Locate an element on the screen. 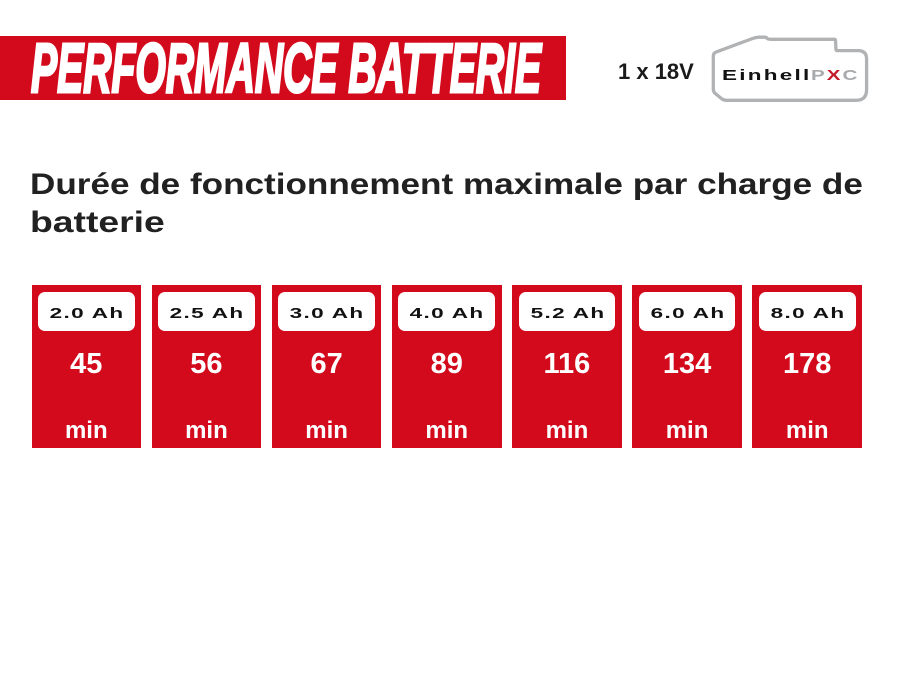 The width and height of the screenshot is (900, 675). svg-text: PXC is located at coordinates (835, 75).